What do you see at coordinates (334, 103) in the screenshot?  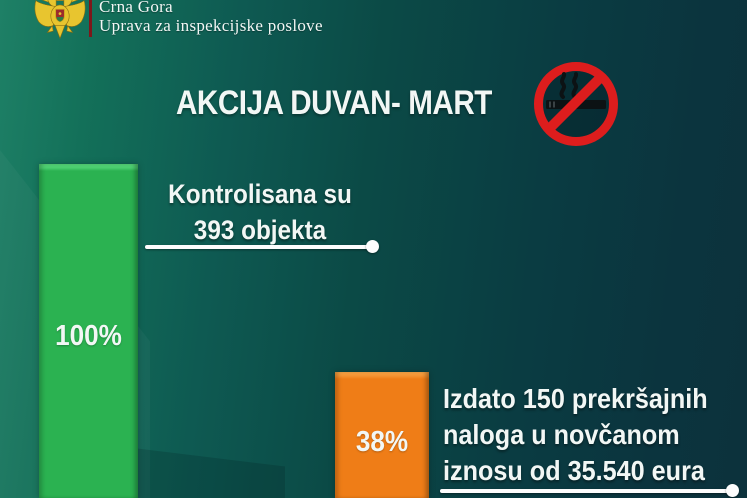 I see `page-title: AKCIJA DUVAN- MART` at bounding box center [334, 103].